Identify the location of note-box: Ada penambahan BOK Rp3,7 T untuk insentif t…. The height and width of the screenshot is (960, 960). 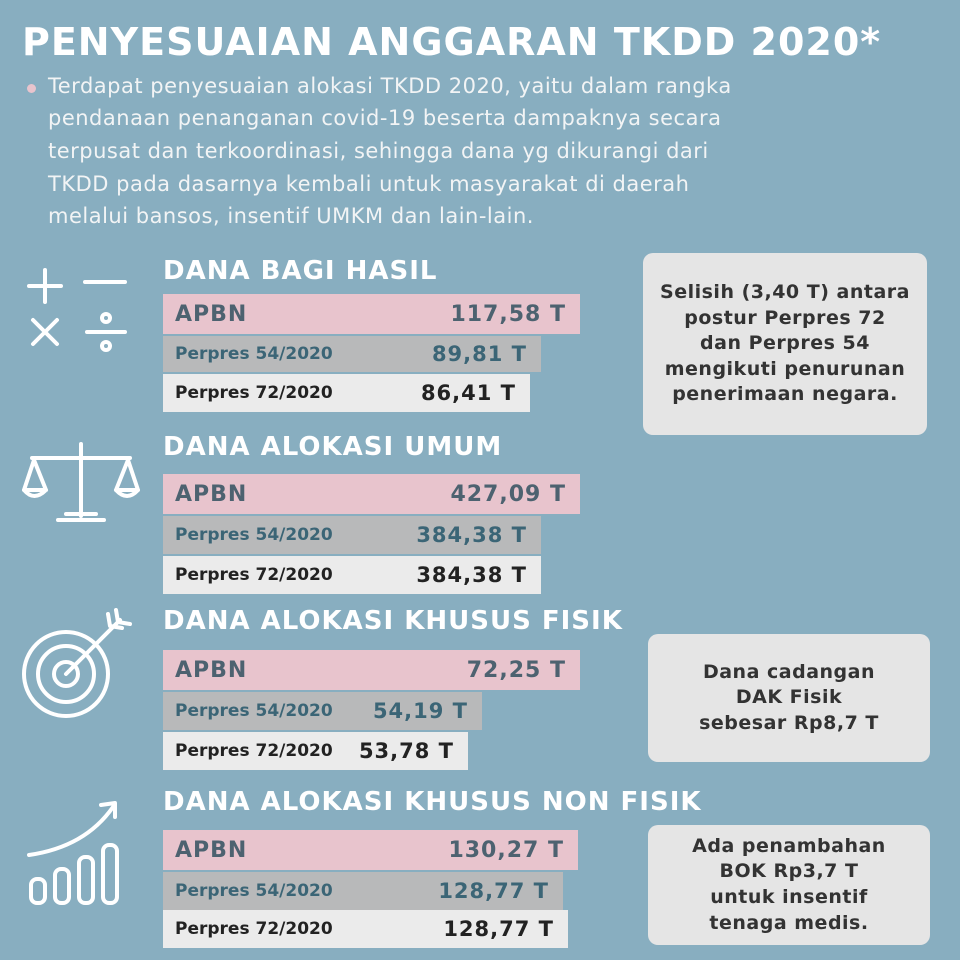
(789, 885).